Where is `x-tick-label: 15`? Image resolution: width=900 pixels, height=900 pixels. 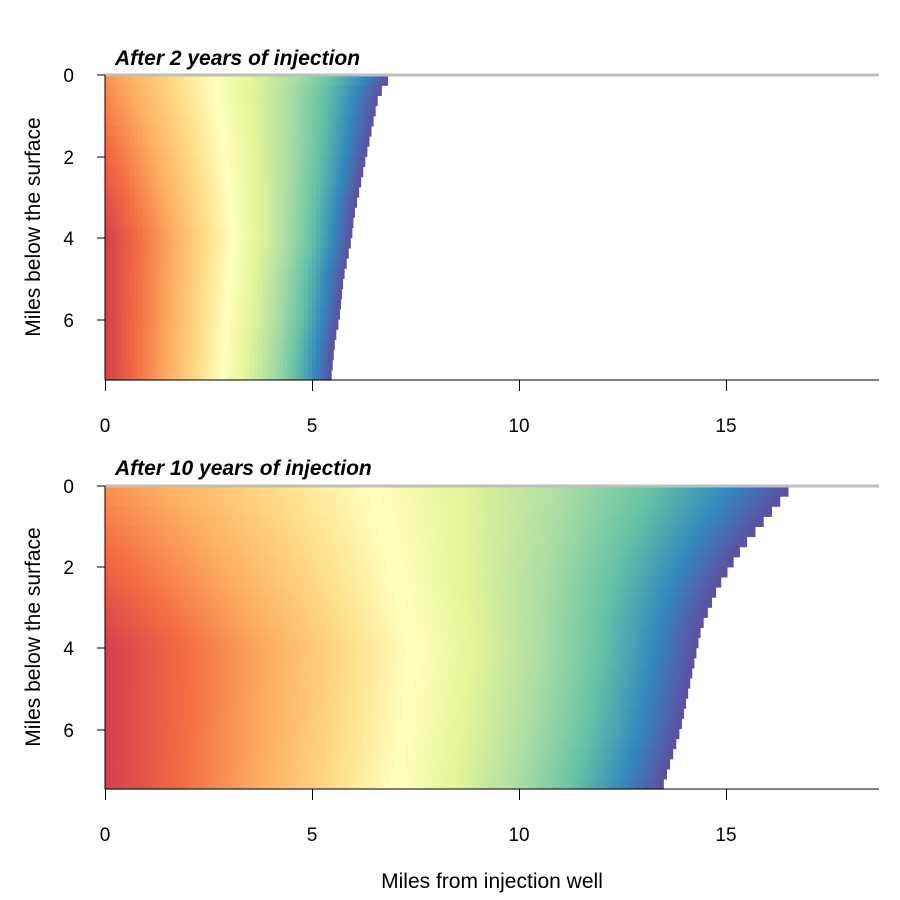 x-tick-label: 15 is located at coordinates (725, 426).